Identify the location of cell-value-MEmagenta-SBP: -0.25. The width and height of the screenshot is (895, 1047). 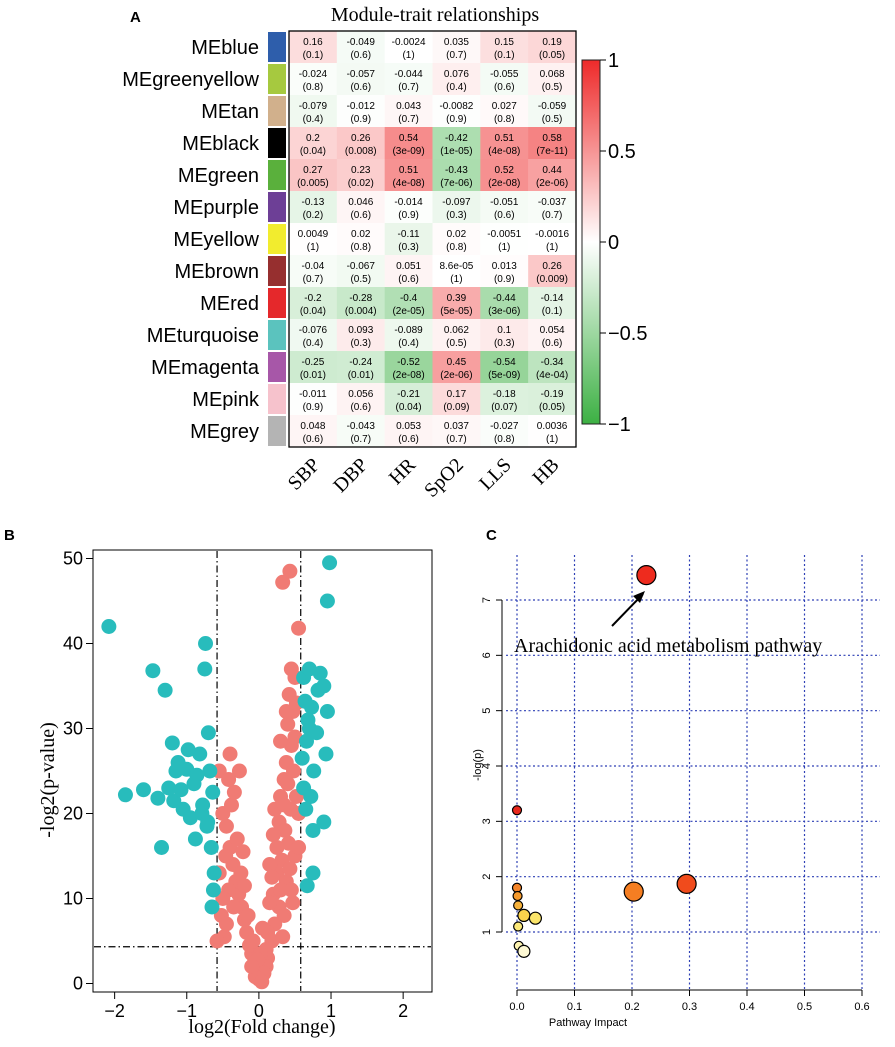
(313, 362).